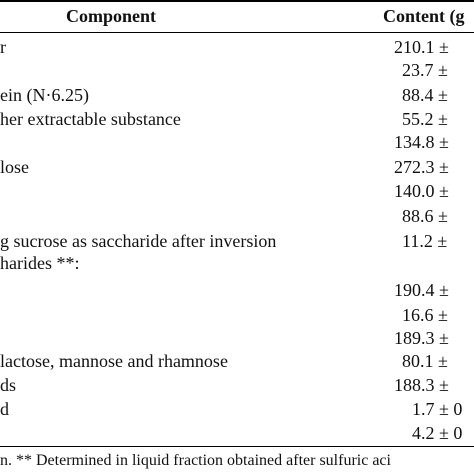 Image resolution: width=474 pixels, height=474 pixels. Describe the element at coordinates (237, 446) in the screenshot. I see `table-bottom-rule` at that location.